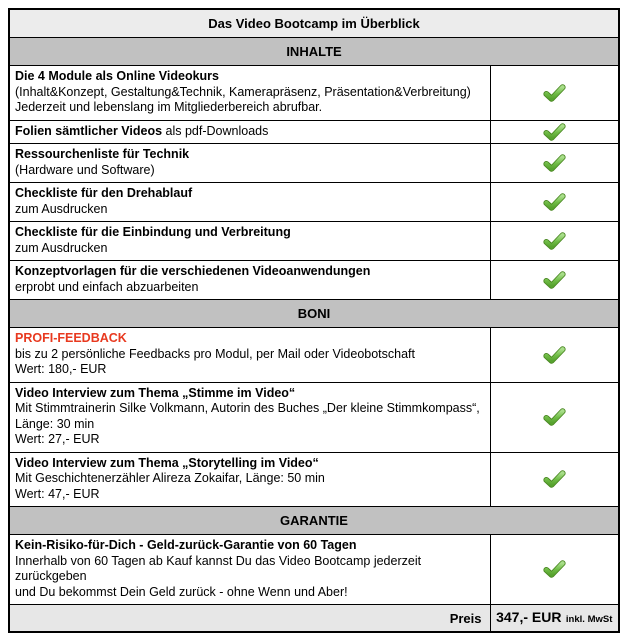 Image resolution: width=628 pixels, height=633 pixels. What do you see at coordinates (57, 493) in the screenshot?
I see `feature-detail-line: Wert: 47,- EUR` at bounding box center [57, 493].